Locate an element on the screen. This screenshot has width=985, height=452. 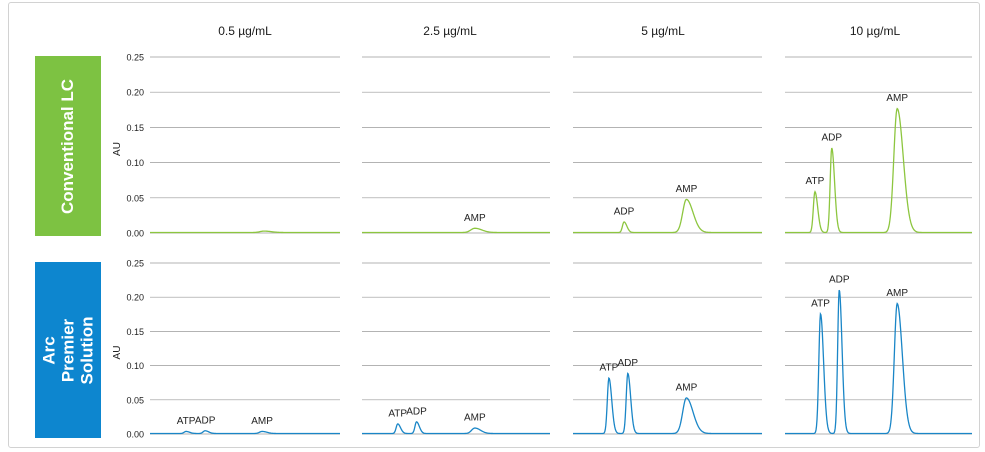
column-header-5: 5 µg/mL is located at coordinates (663, 31).